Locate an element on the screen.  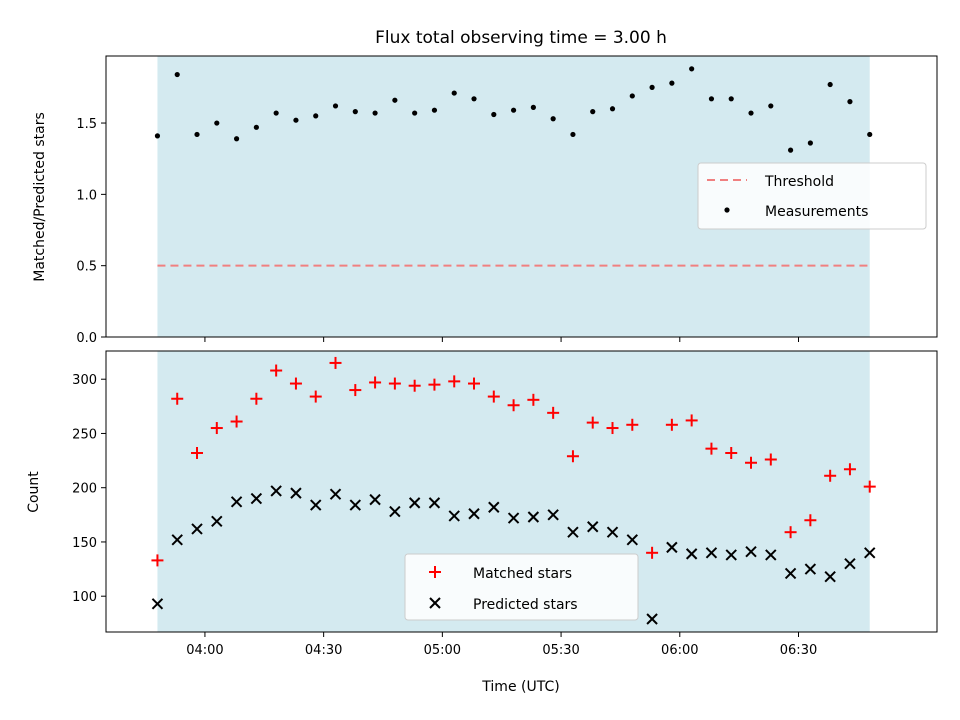
y-tick-label: 200 is located at coordinates (84, 489).